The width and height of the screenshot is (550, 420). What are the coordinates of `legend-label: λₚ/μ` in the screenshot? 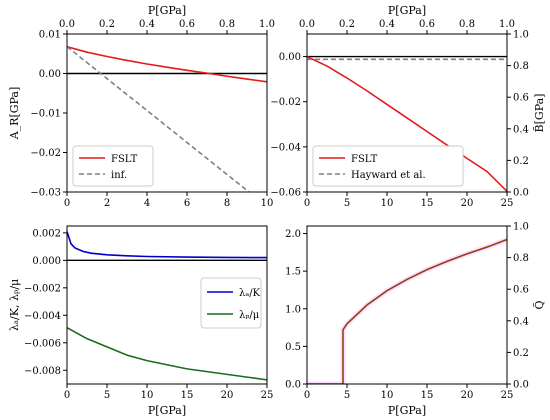 It's located at (249, 315).